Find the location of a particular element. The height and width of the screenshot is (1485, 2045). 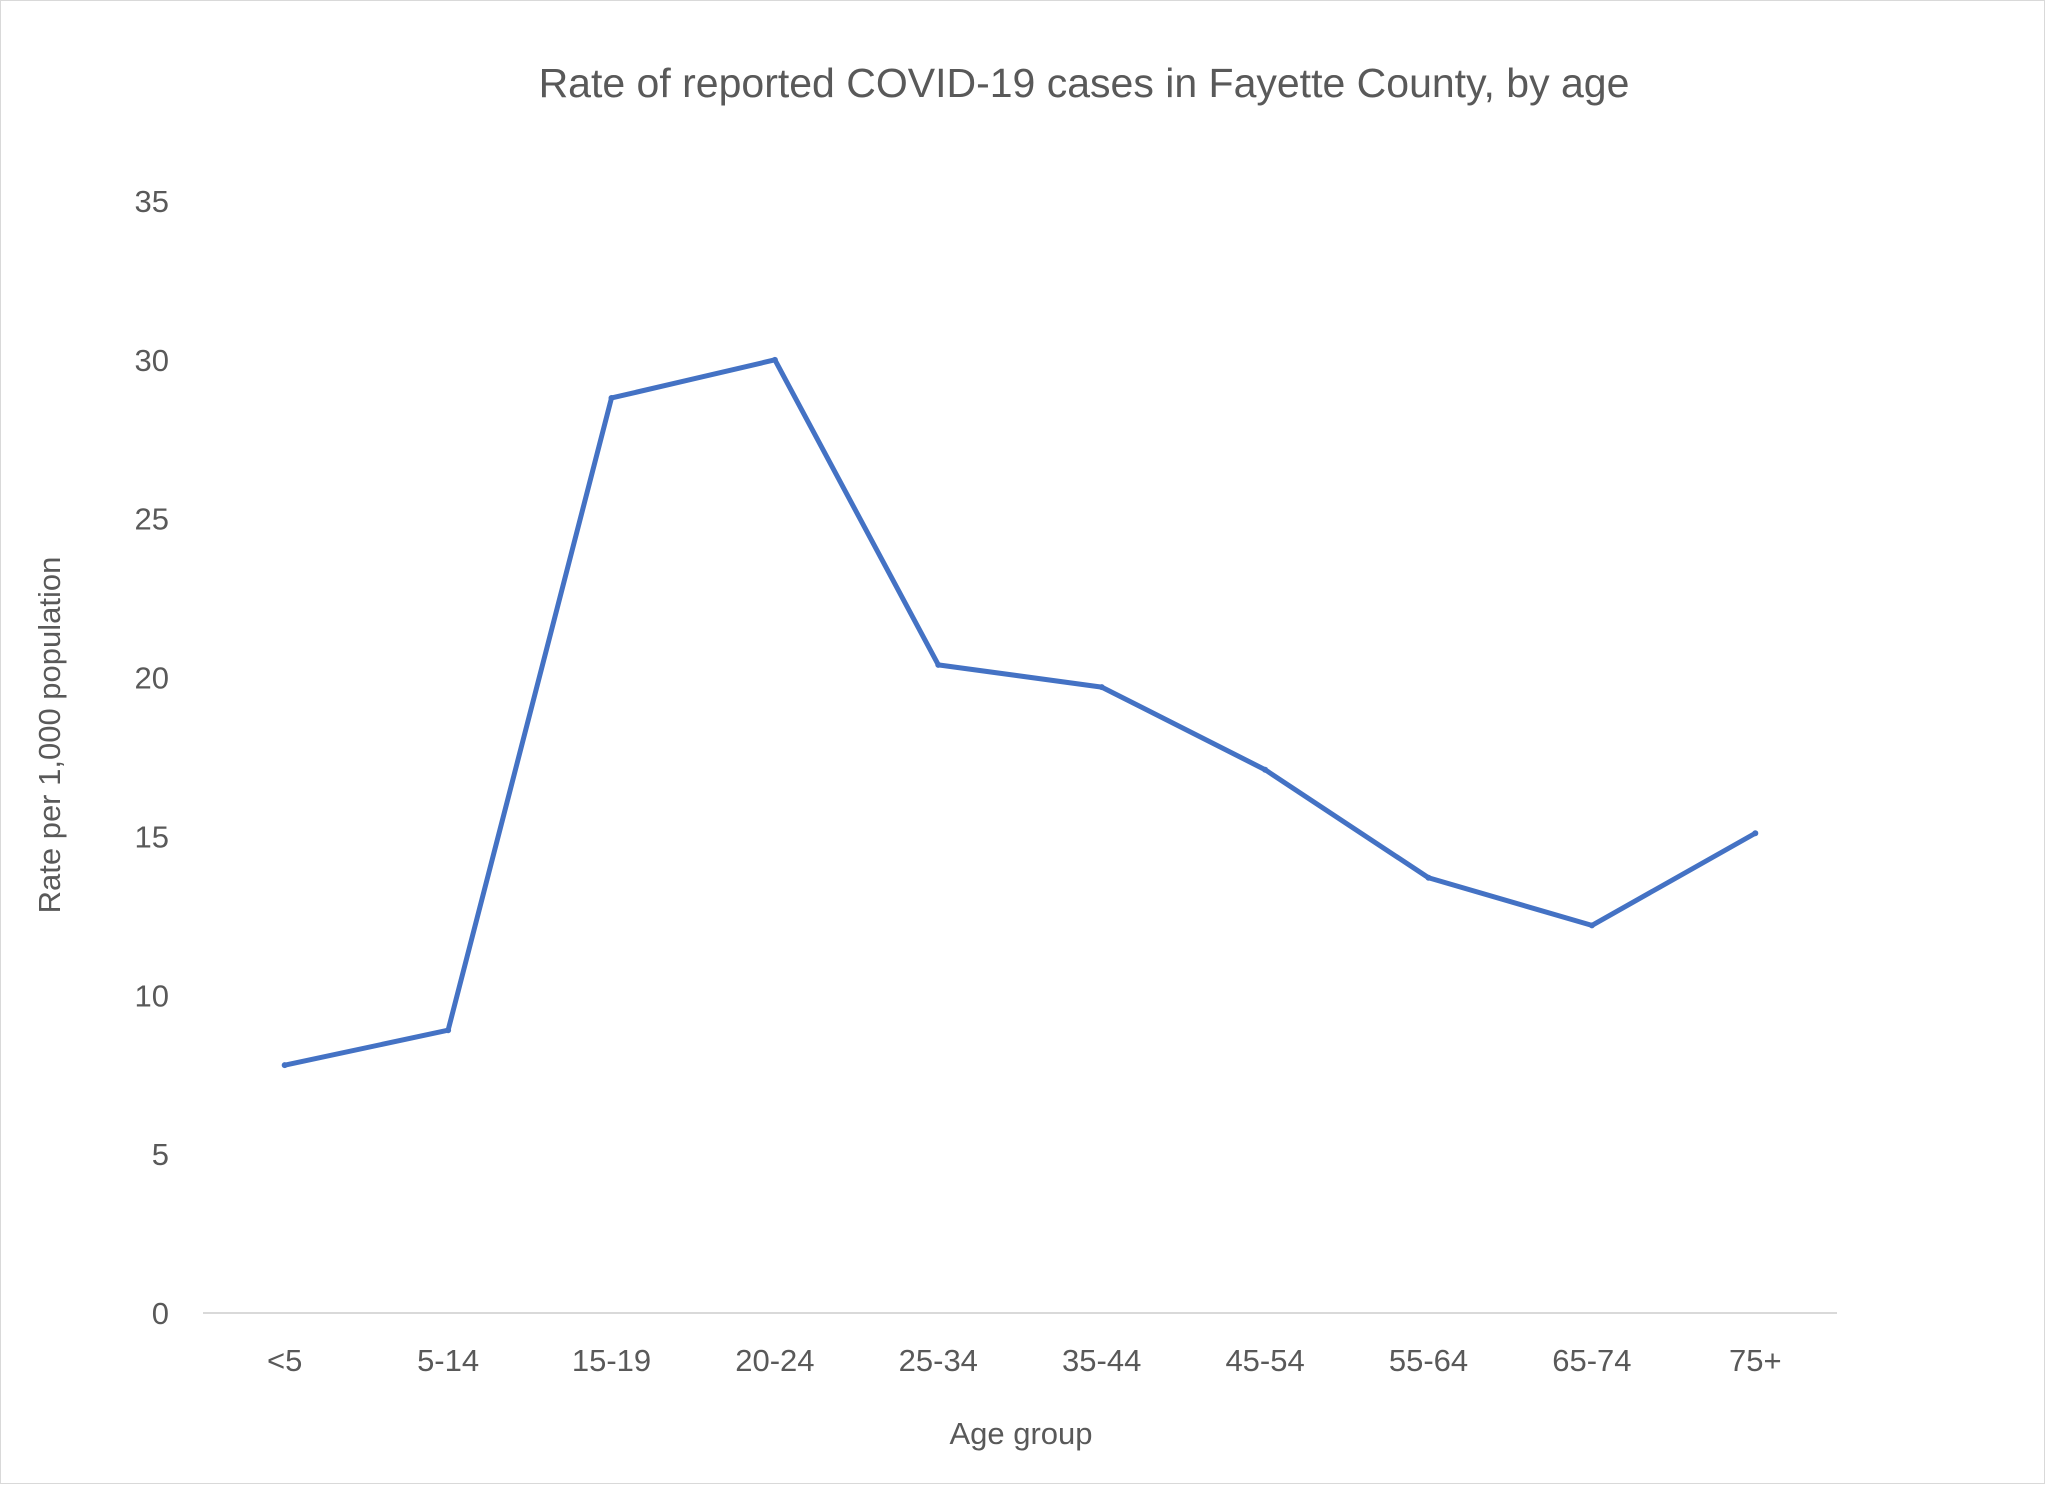

x-tick-label: 55-64 is located at coordinates (1428, 1360).